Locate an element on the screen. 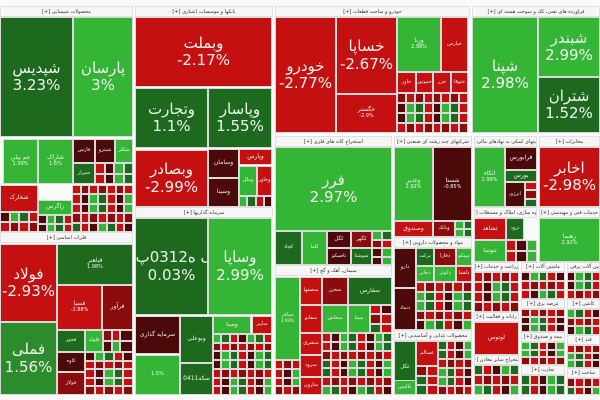 This screenshot has height=400, width=600. sector-header: مخابرات [+] is located at coordinates (569, 141).